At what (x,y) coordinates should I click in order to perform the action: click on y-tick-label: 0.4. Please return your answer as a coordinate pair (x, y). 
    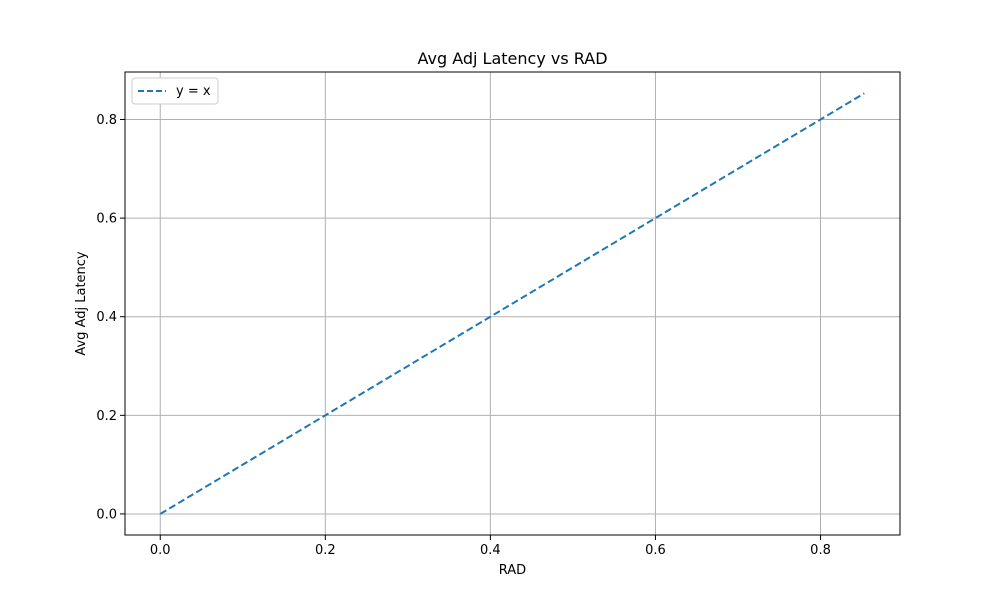
    Looking at the image, I should click on (106, 317).